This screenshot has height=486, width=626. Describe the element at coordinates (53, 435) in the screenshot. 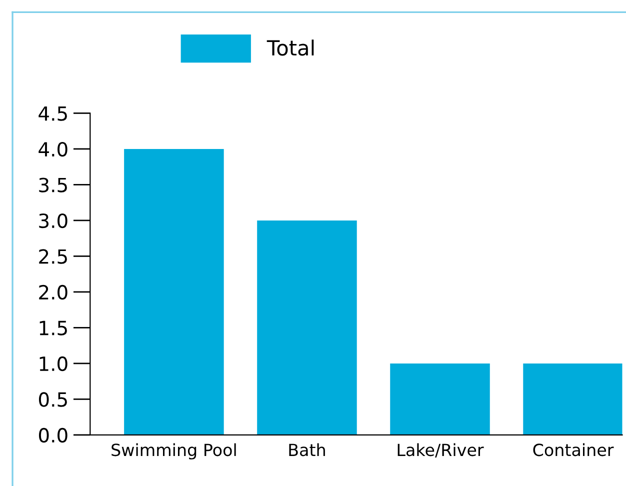

I see `y-tick-label: 0.0` at that location.